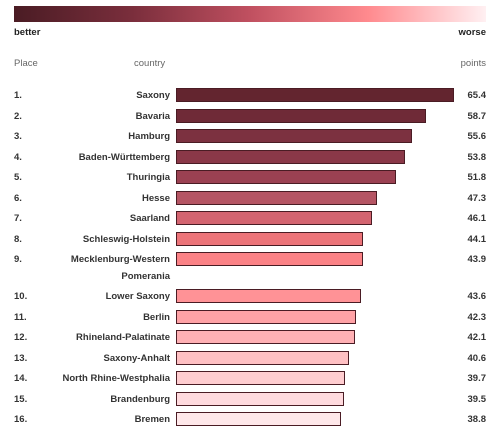 This screenshot has width=500, height=447. Describe the element at coordinates (140, 399) in the screenshot. I see `country-label: Brandenburg` at that location.